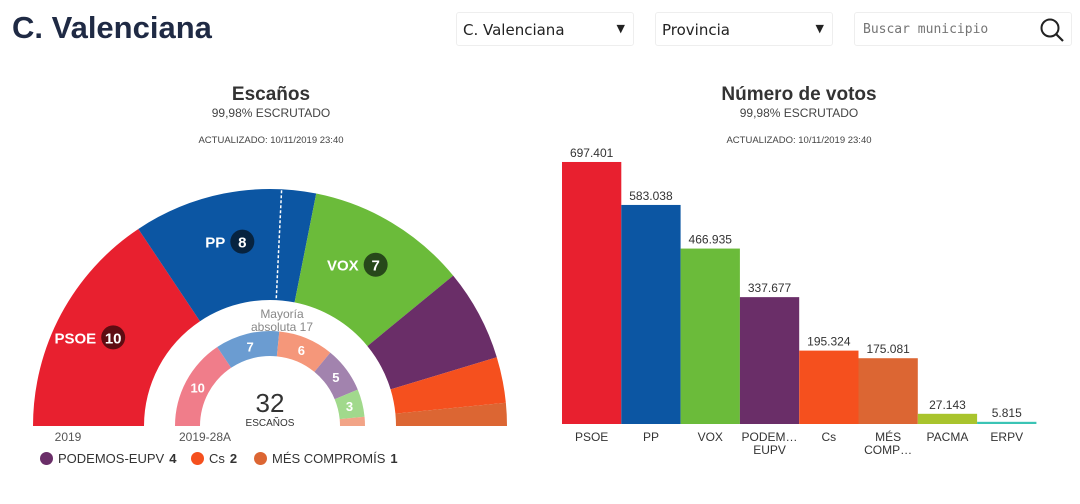 This screenshot has width=1080, height=504. I want to click on legend-item-compromis: MÉS COMPROMÍS 1, so click(326, 458).